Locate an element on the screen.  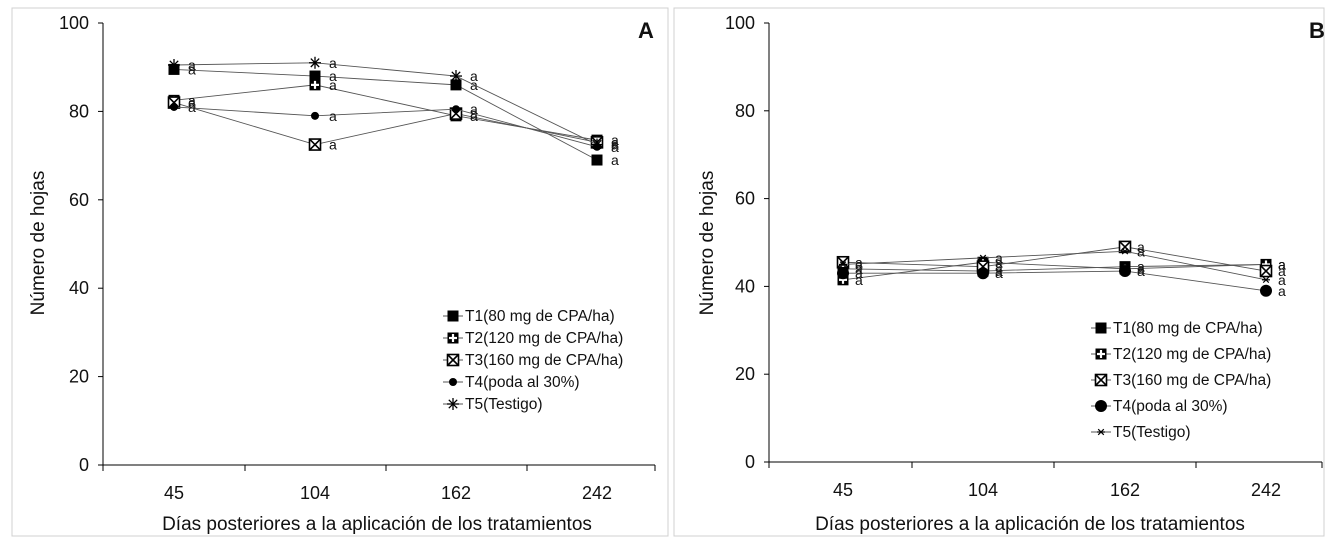
panel-a-series-1-line is located at coordinates (385, 114).